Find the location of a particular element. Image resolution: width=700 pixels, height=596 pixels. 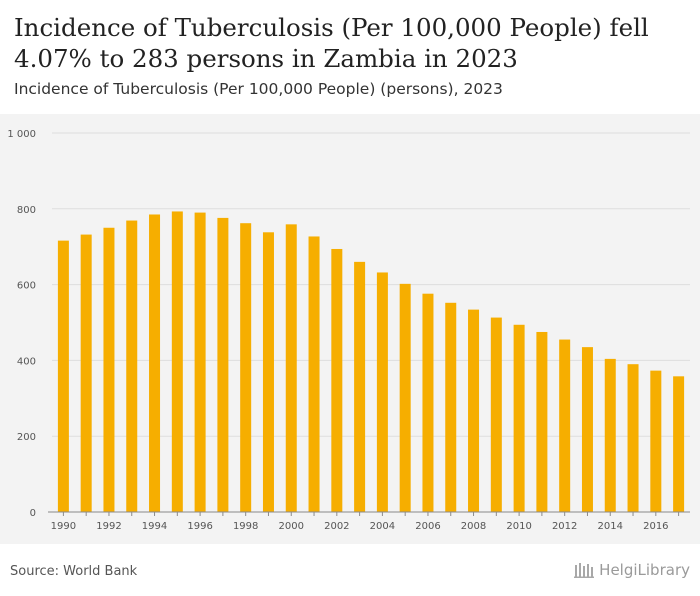

bar-2005 is located at coordinates (405, 397).